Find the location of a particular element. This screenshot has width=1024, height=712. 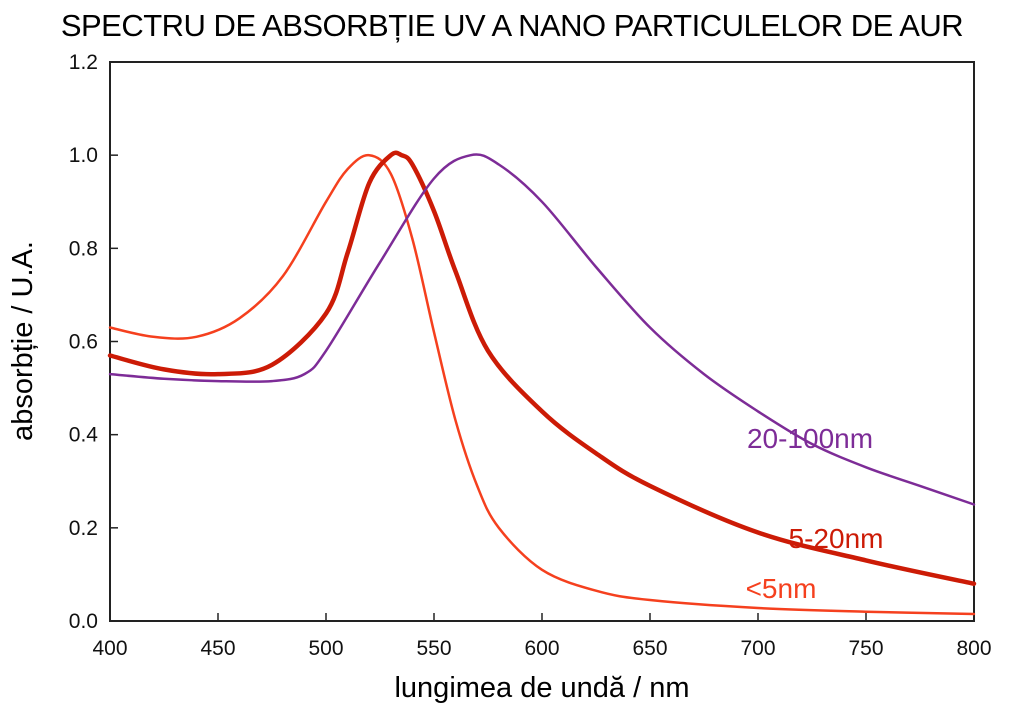

series-label: 5-20nm is located at coordinates (836, 538).